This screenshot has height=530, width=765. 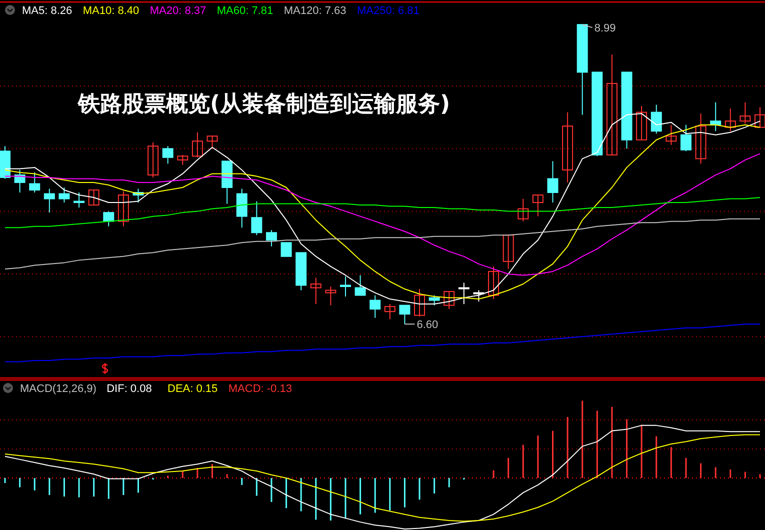 What do you see at coordinates (427, 325) in the screenshot?
I see `annotation: 6.60` at bounding box center [427, 325].